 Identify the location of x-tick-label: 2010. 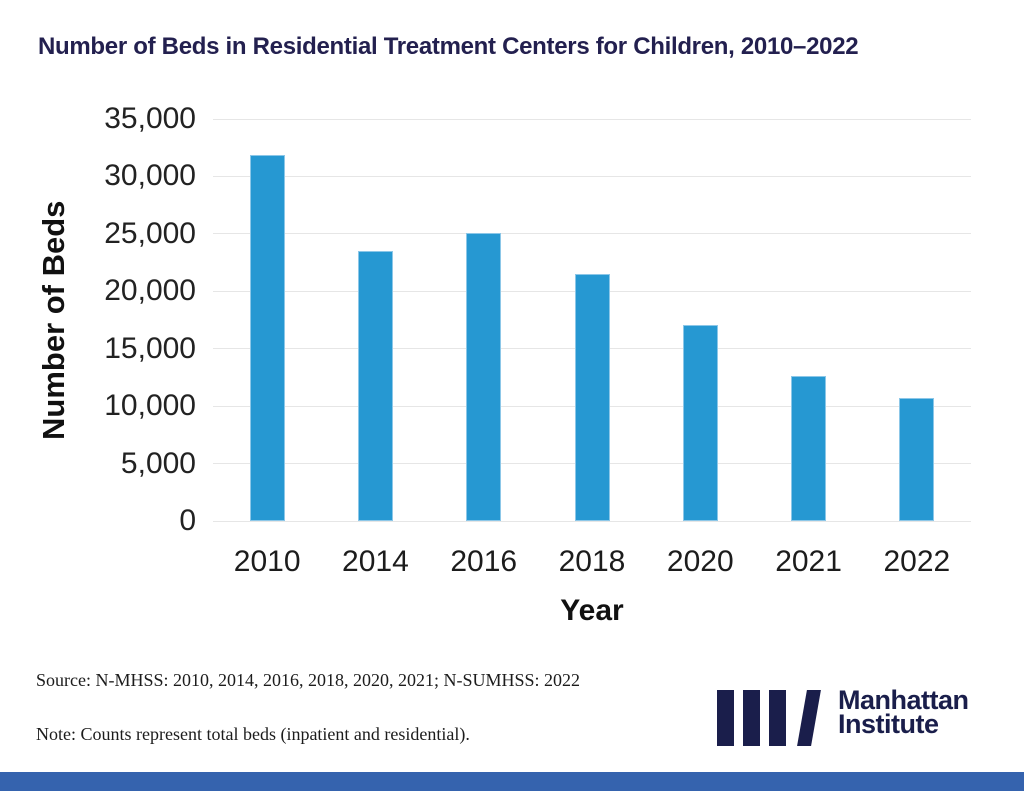
(267, 561).